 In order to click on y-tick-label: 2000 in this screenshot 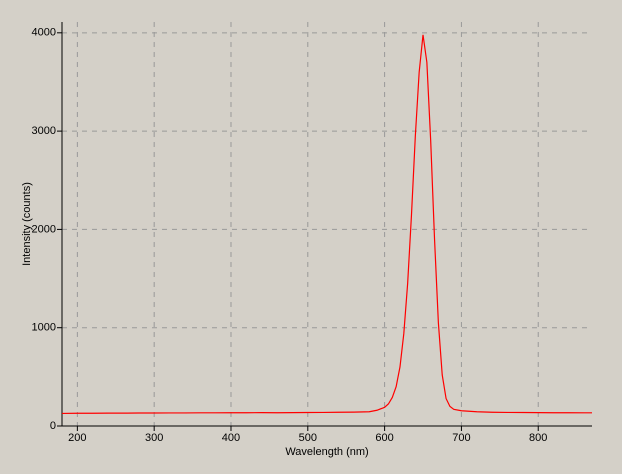, I will do `click(44, 229)`.